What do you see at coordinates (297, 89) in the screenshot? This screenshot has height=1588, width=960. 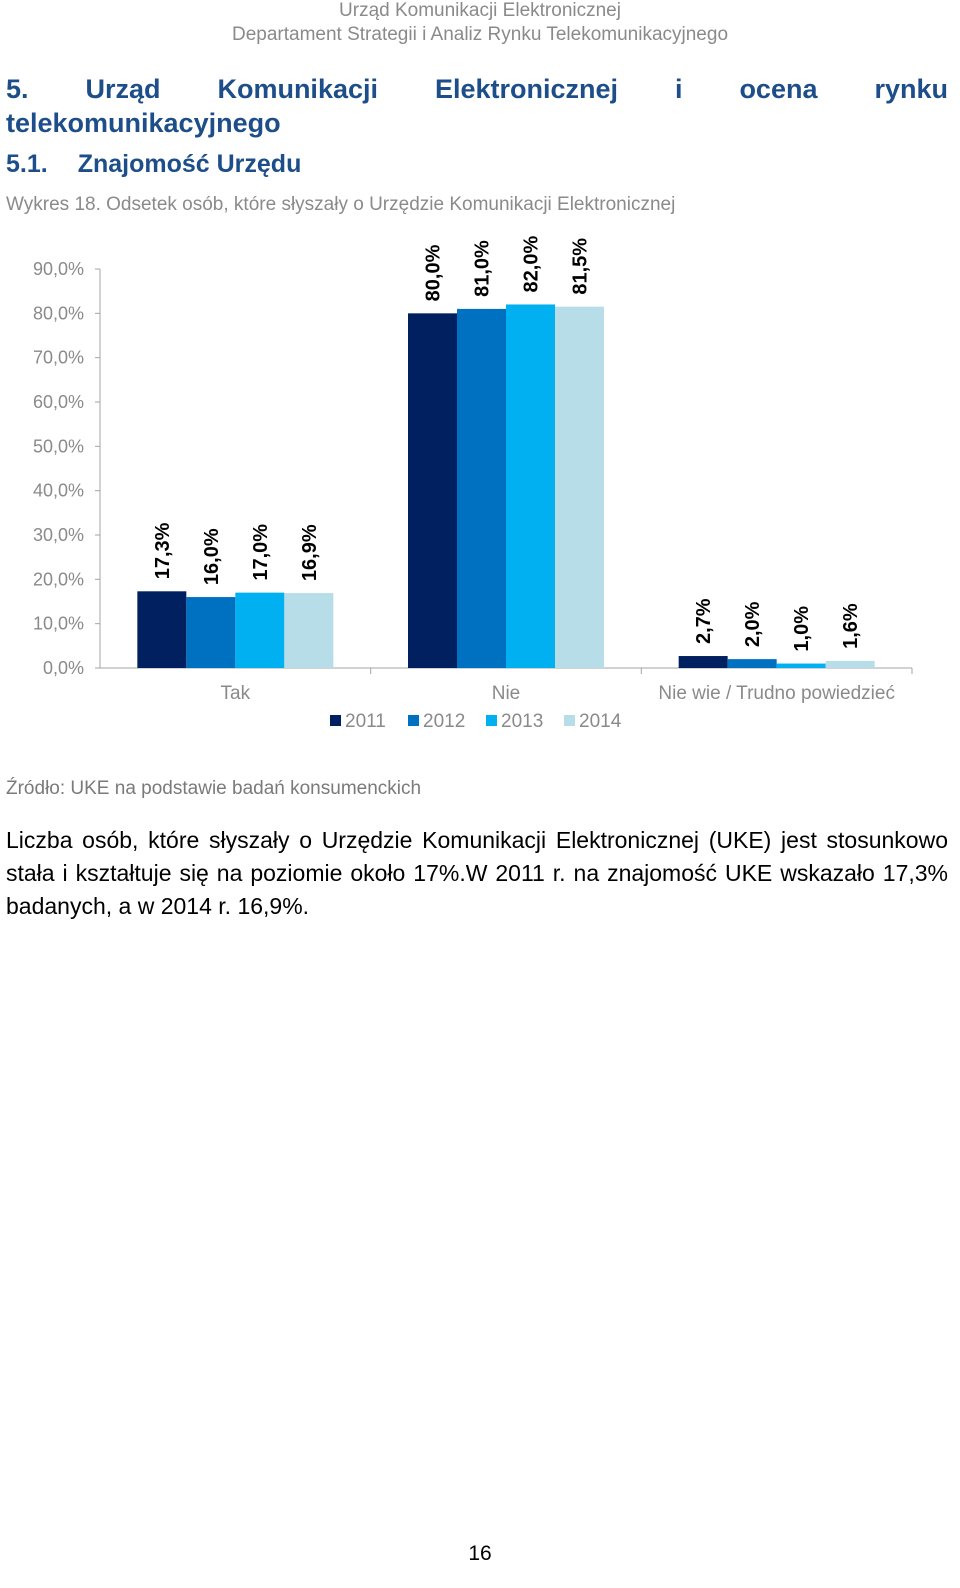 I see `section-title-word: Komunikacji` at bounding box center [297, 89].